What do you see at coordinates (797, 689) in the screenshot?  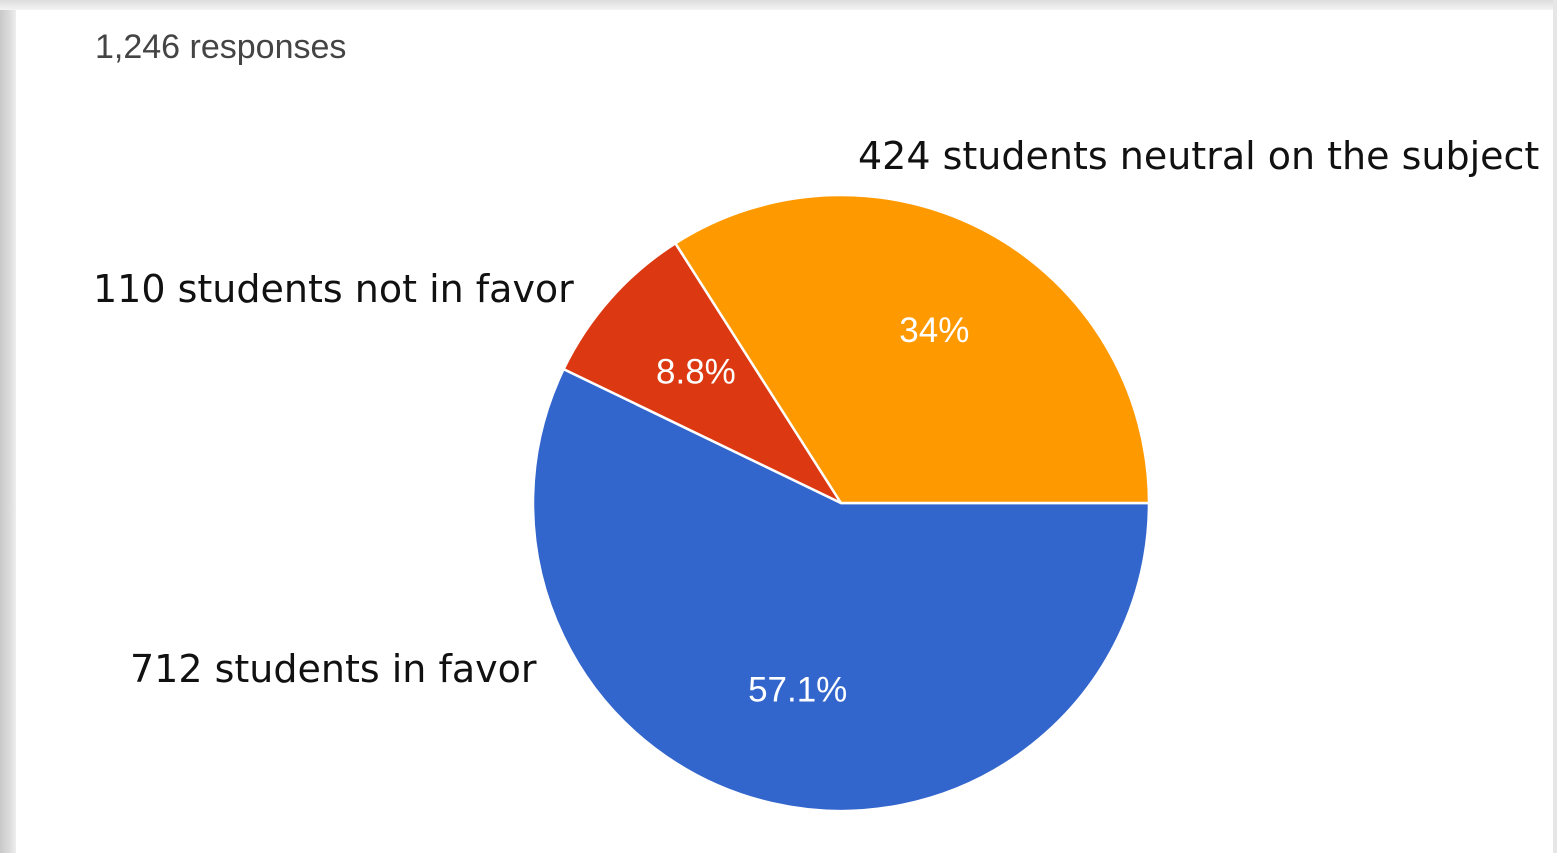 I see `pie-percent-label-in-favor: 57.1%` at bounding box center [797, 689].